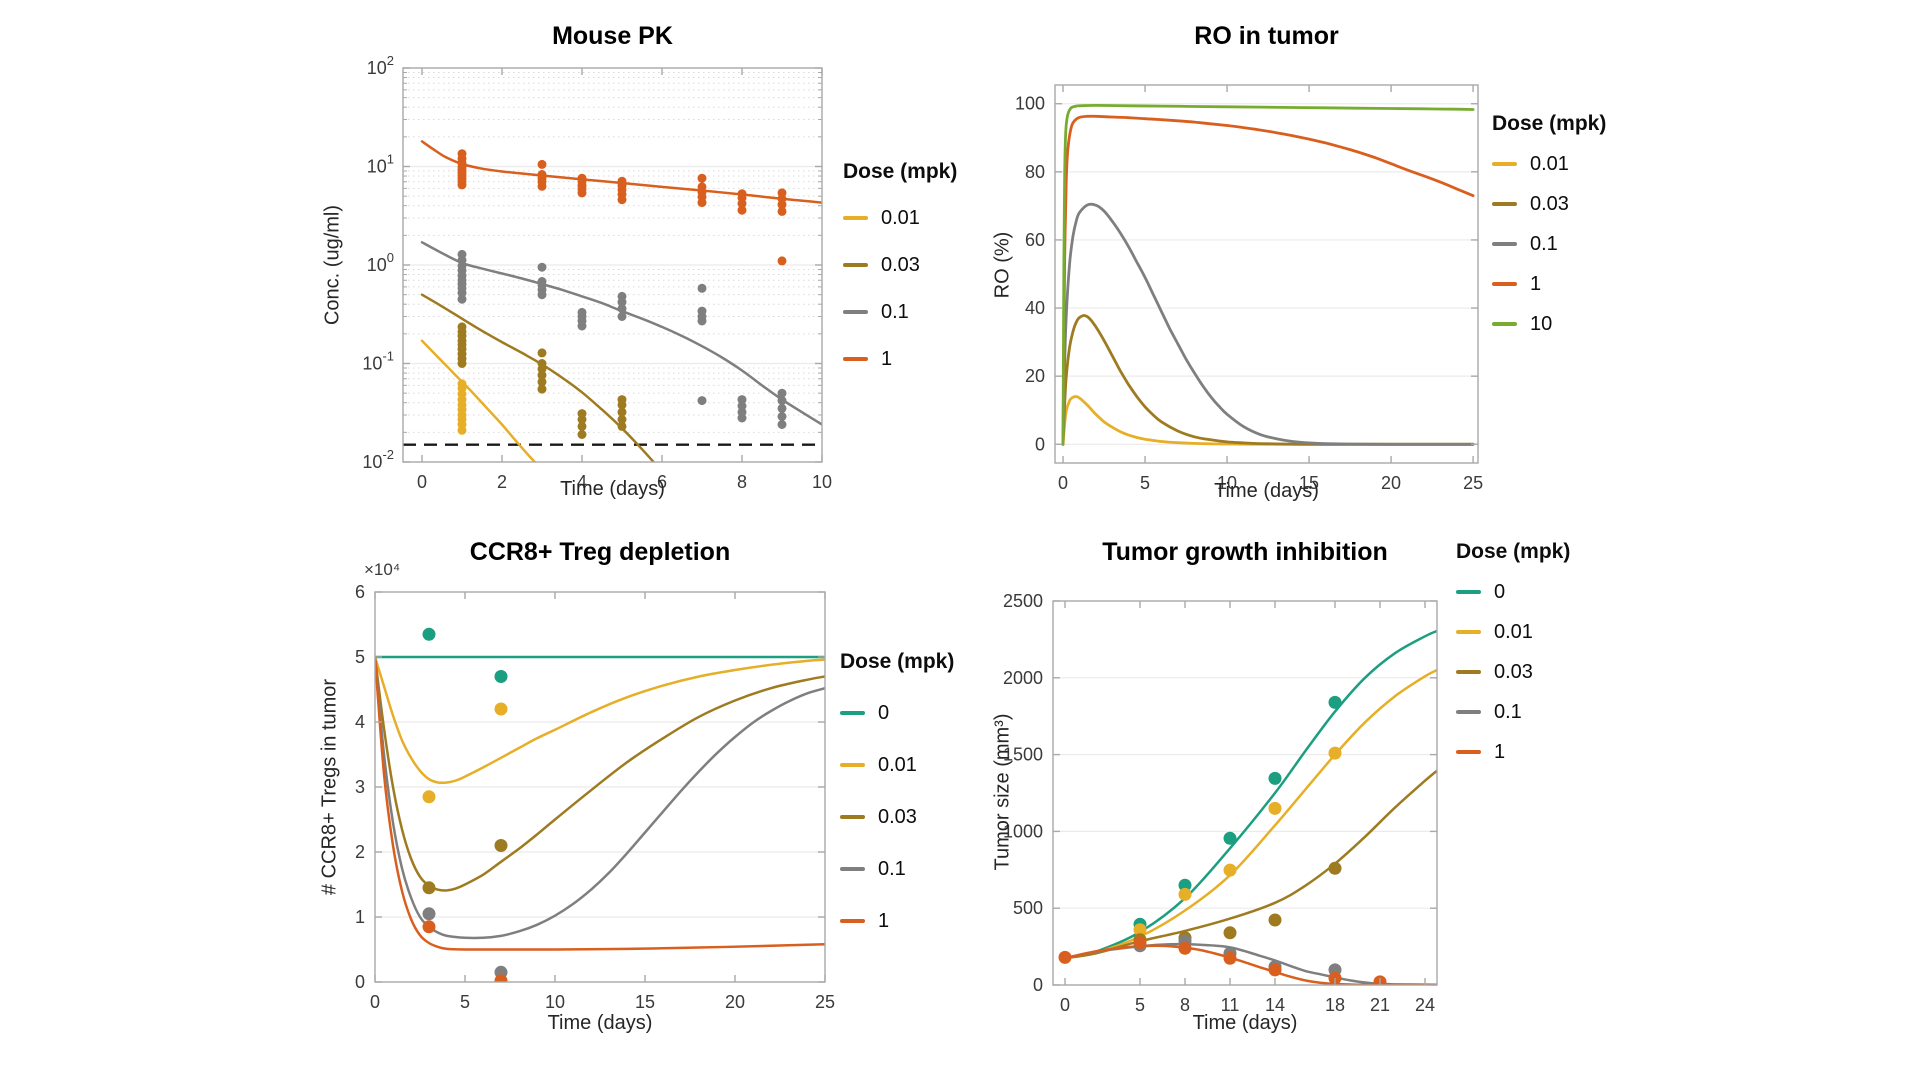 This screenshot has height=1080, width=1920. I want to click on ro-tumor-ylabel: RO (%), so click(1002, 265).